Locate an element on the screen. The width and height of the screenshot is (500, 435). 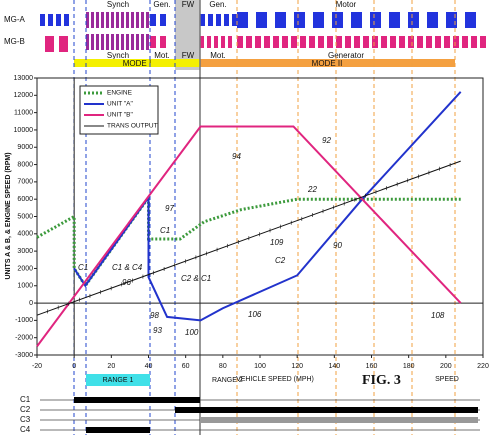
clutch-label: C1 is located at coordinates (25, 399).